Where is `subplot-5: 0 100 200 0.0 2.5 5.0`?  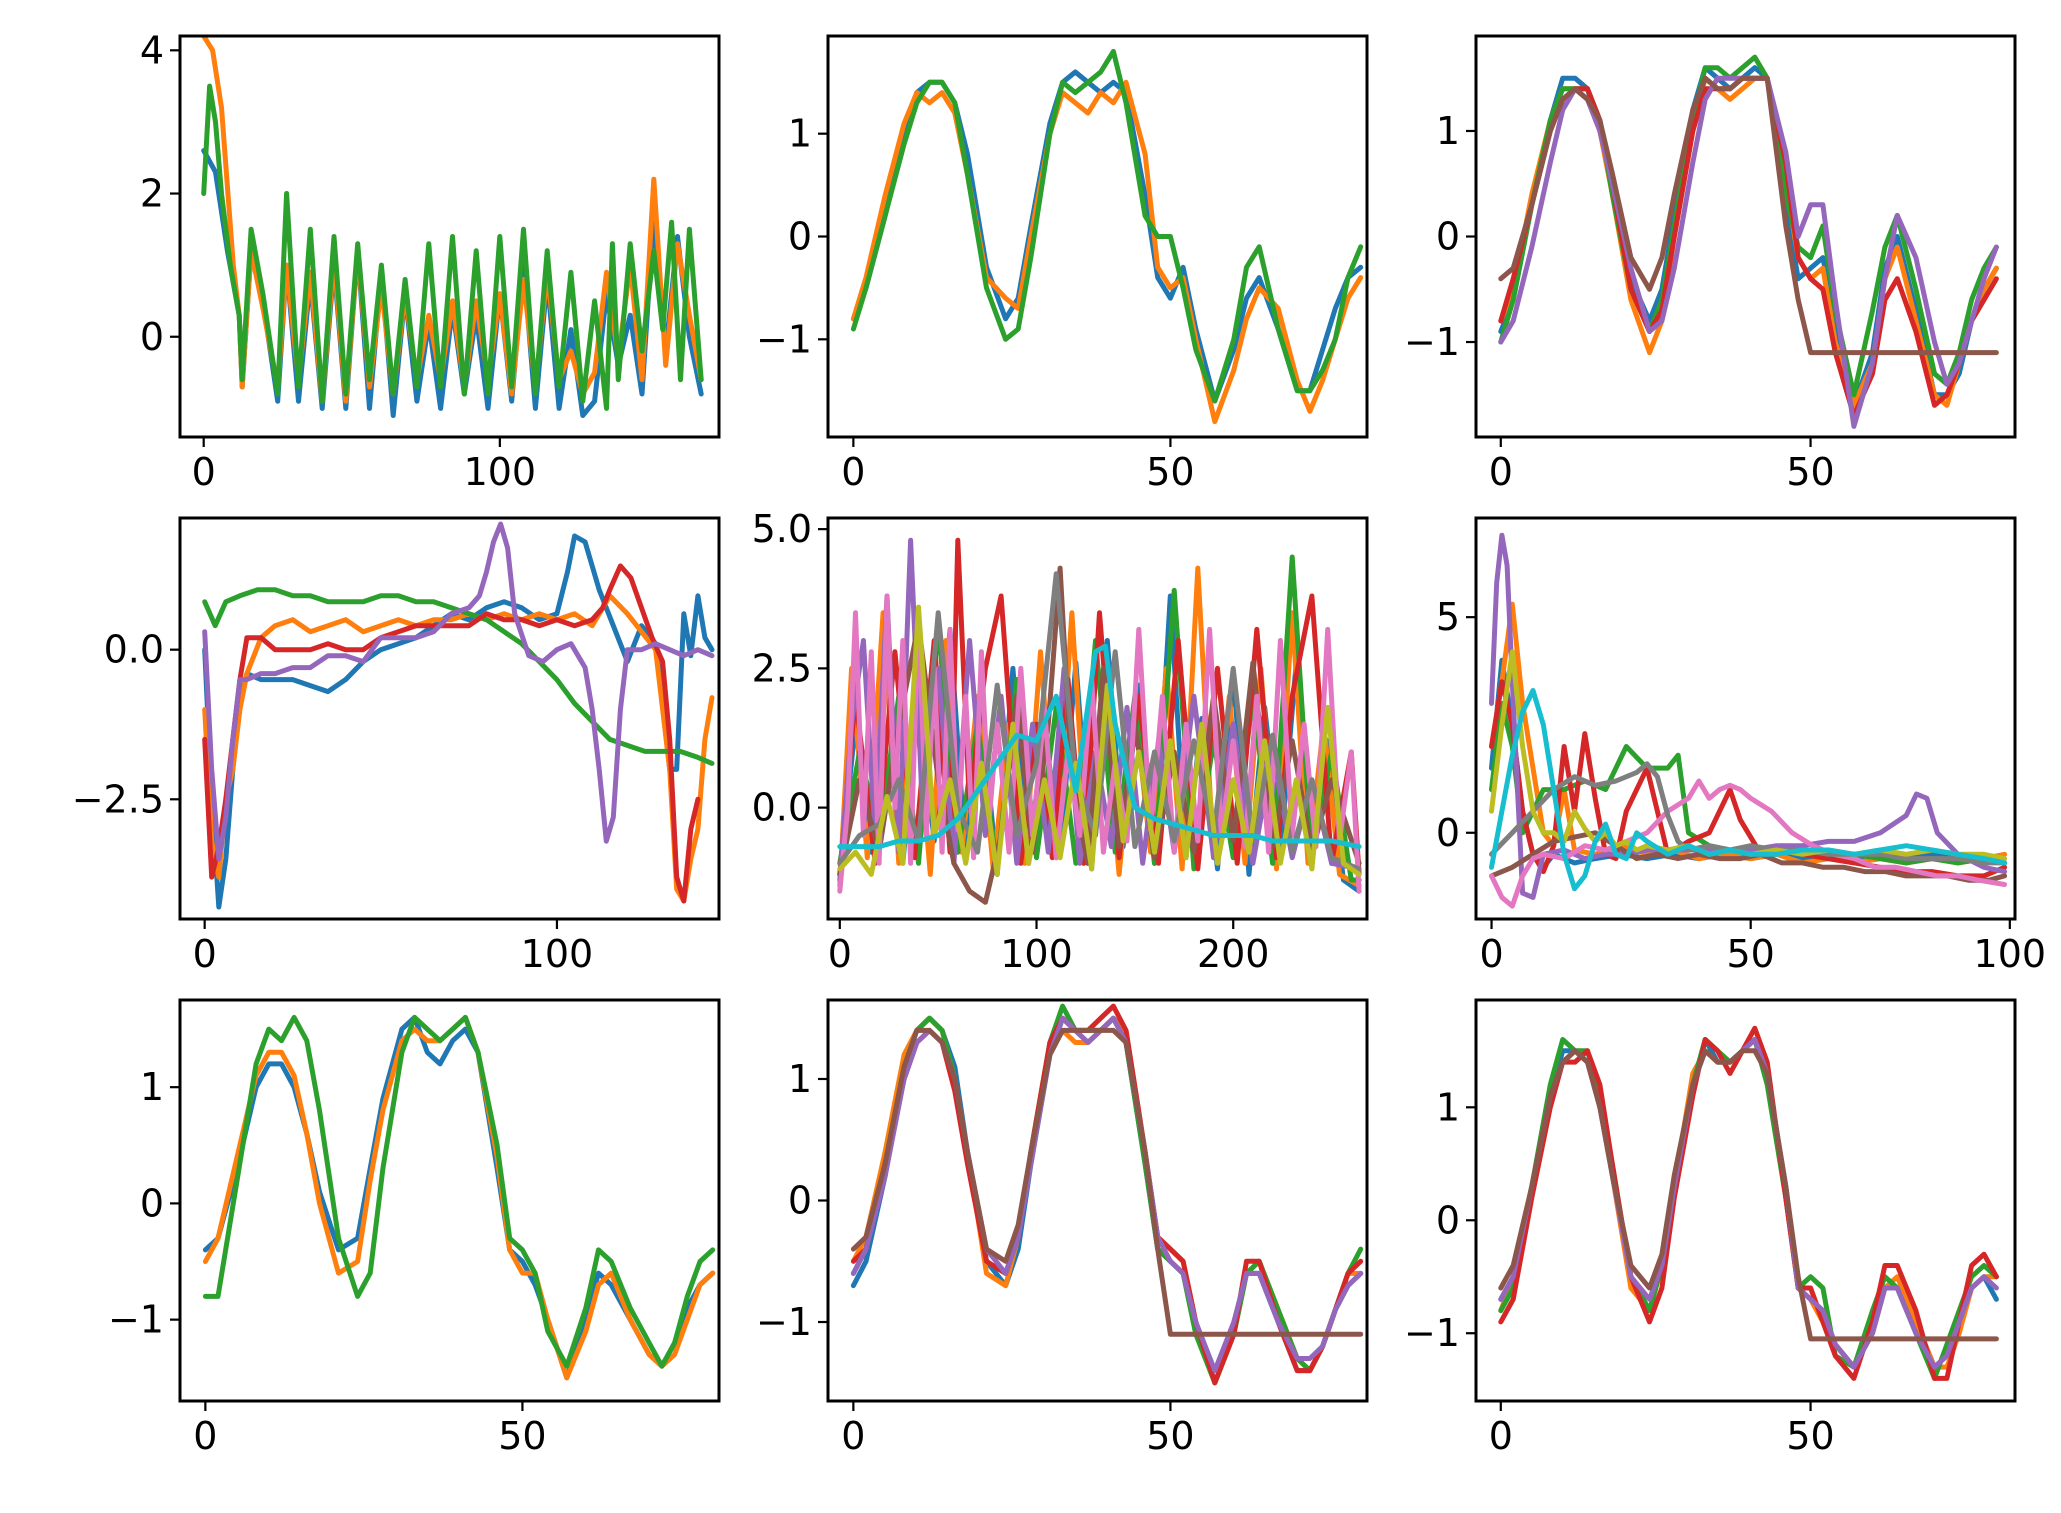
subplot-5: 0 100 200 0.0 2.5 5.0 is located at coordinates (1060, 741).